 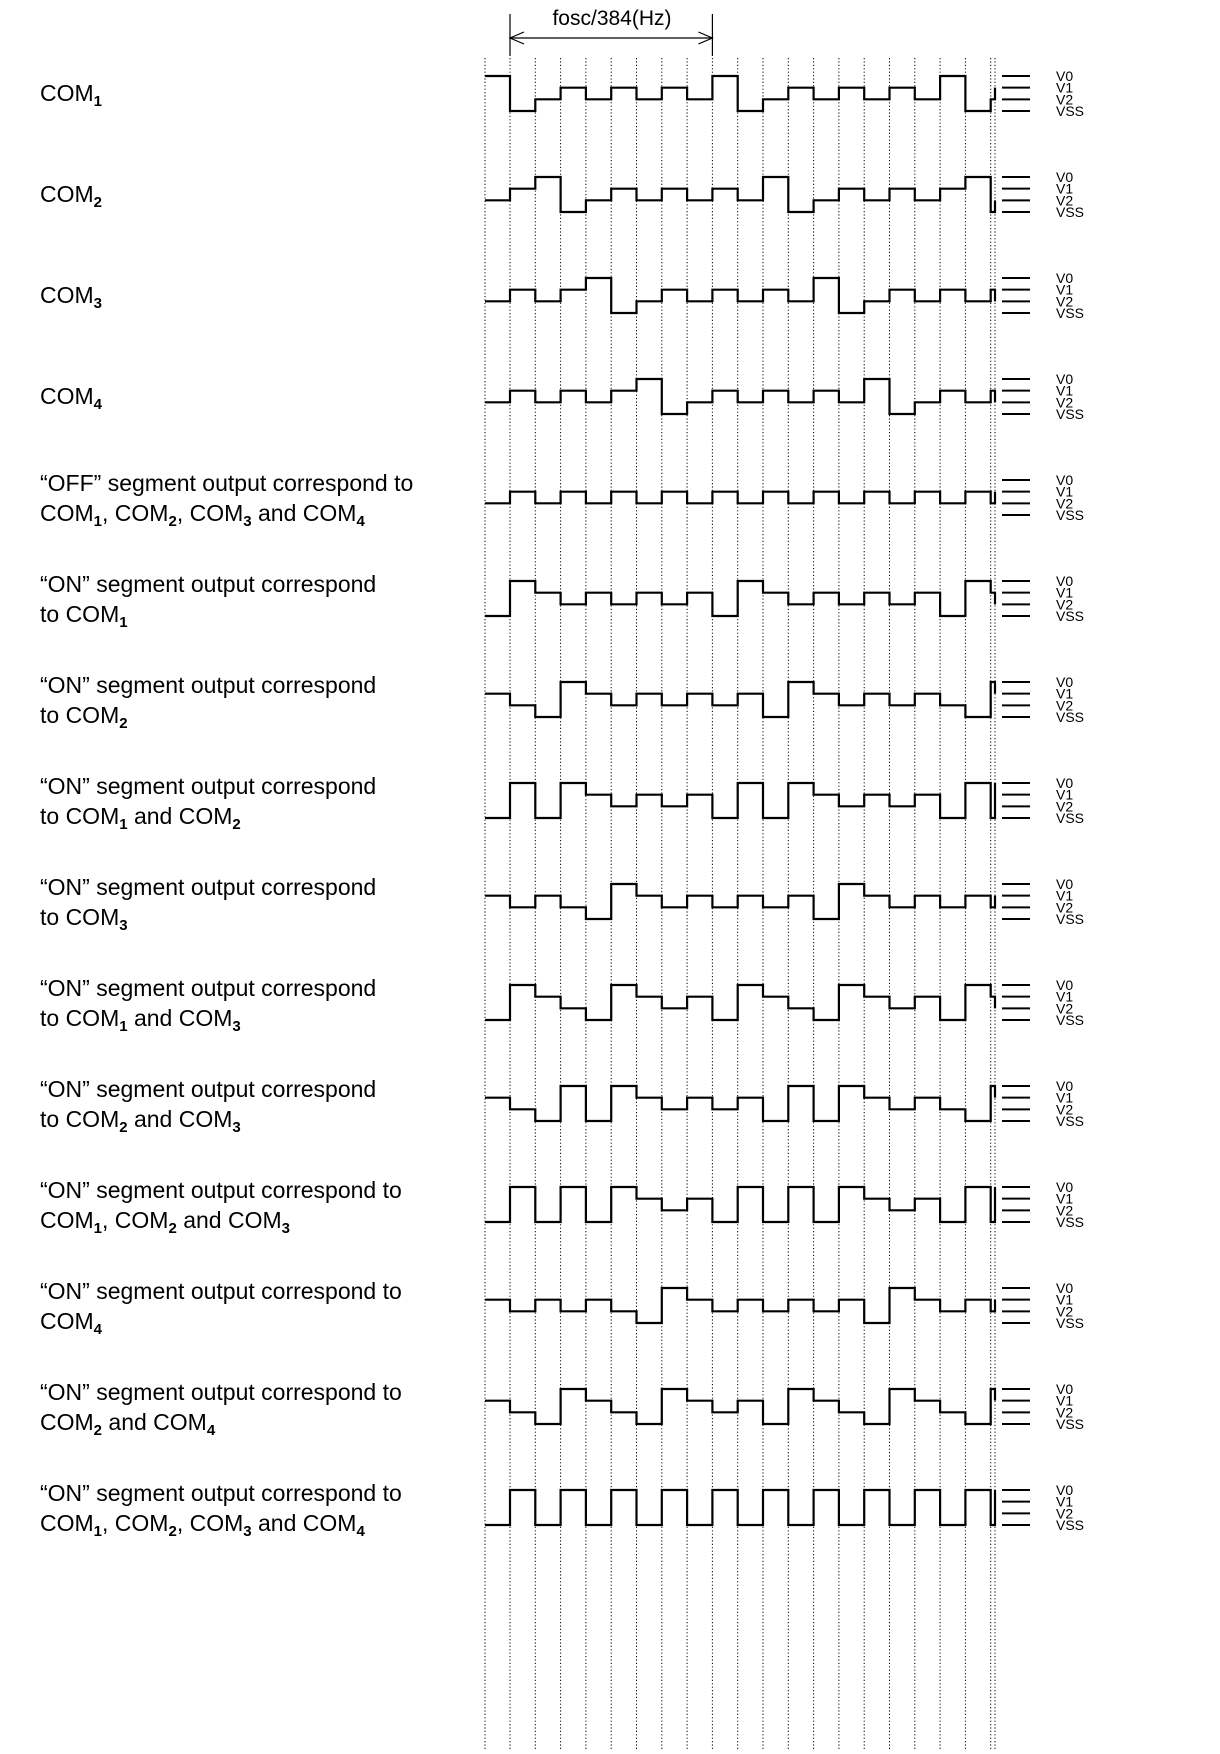 What do you see at coordinates (71, 398) in the screenshot?
I see `row-label: COM4` at bounding box center [71, 398].